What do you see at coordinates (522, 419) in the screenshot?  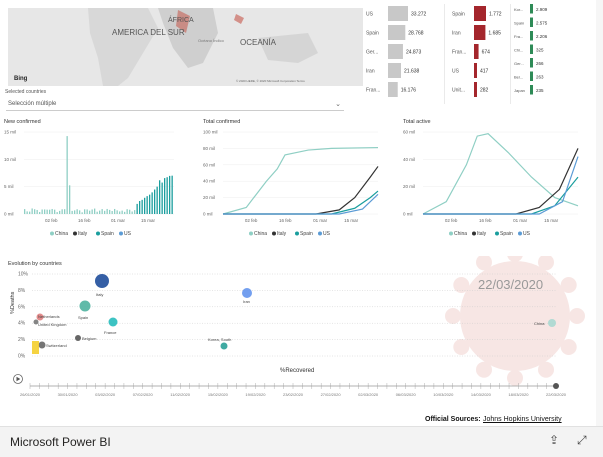 I see `sources-link: Johns Hopkins University` at bounding box center [522, 419].